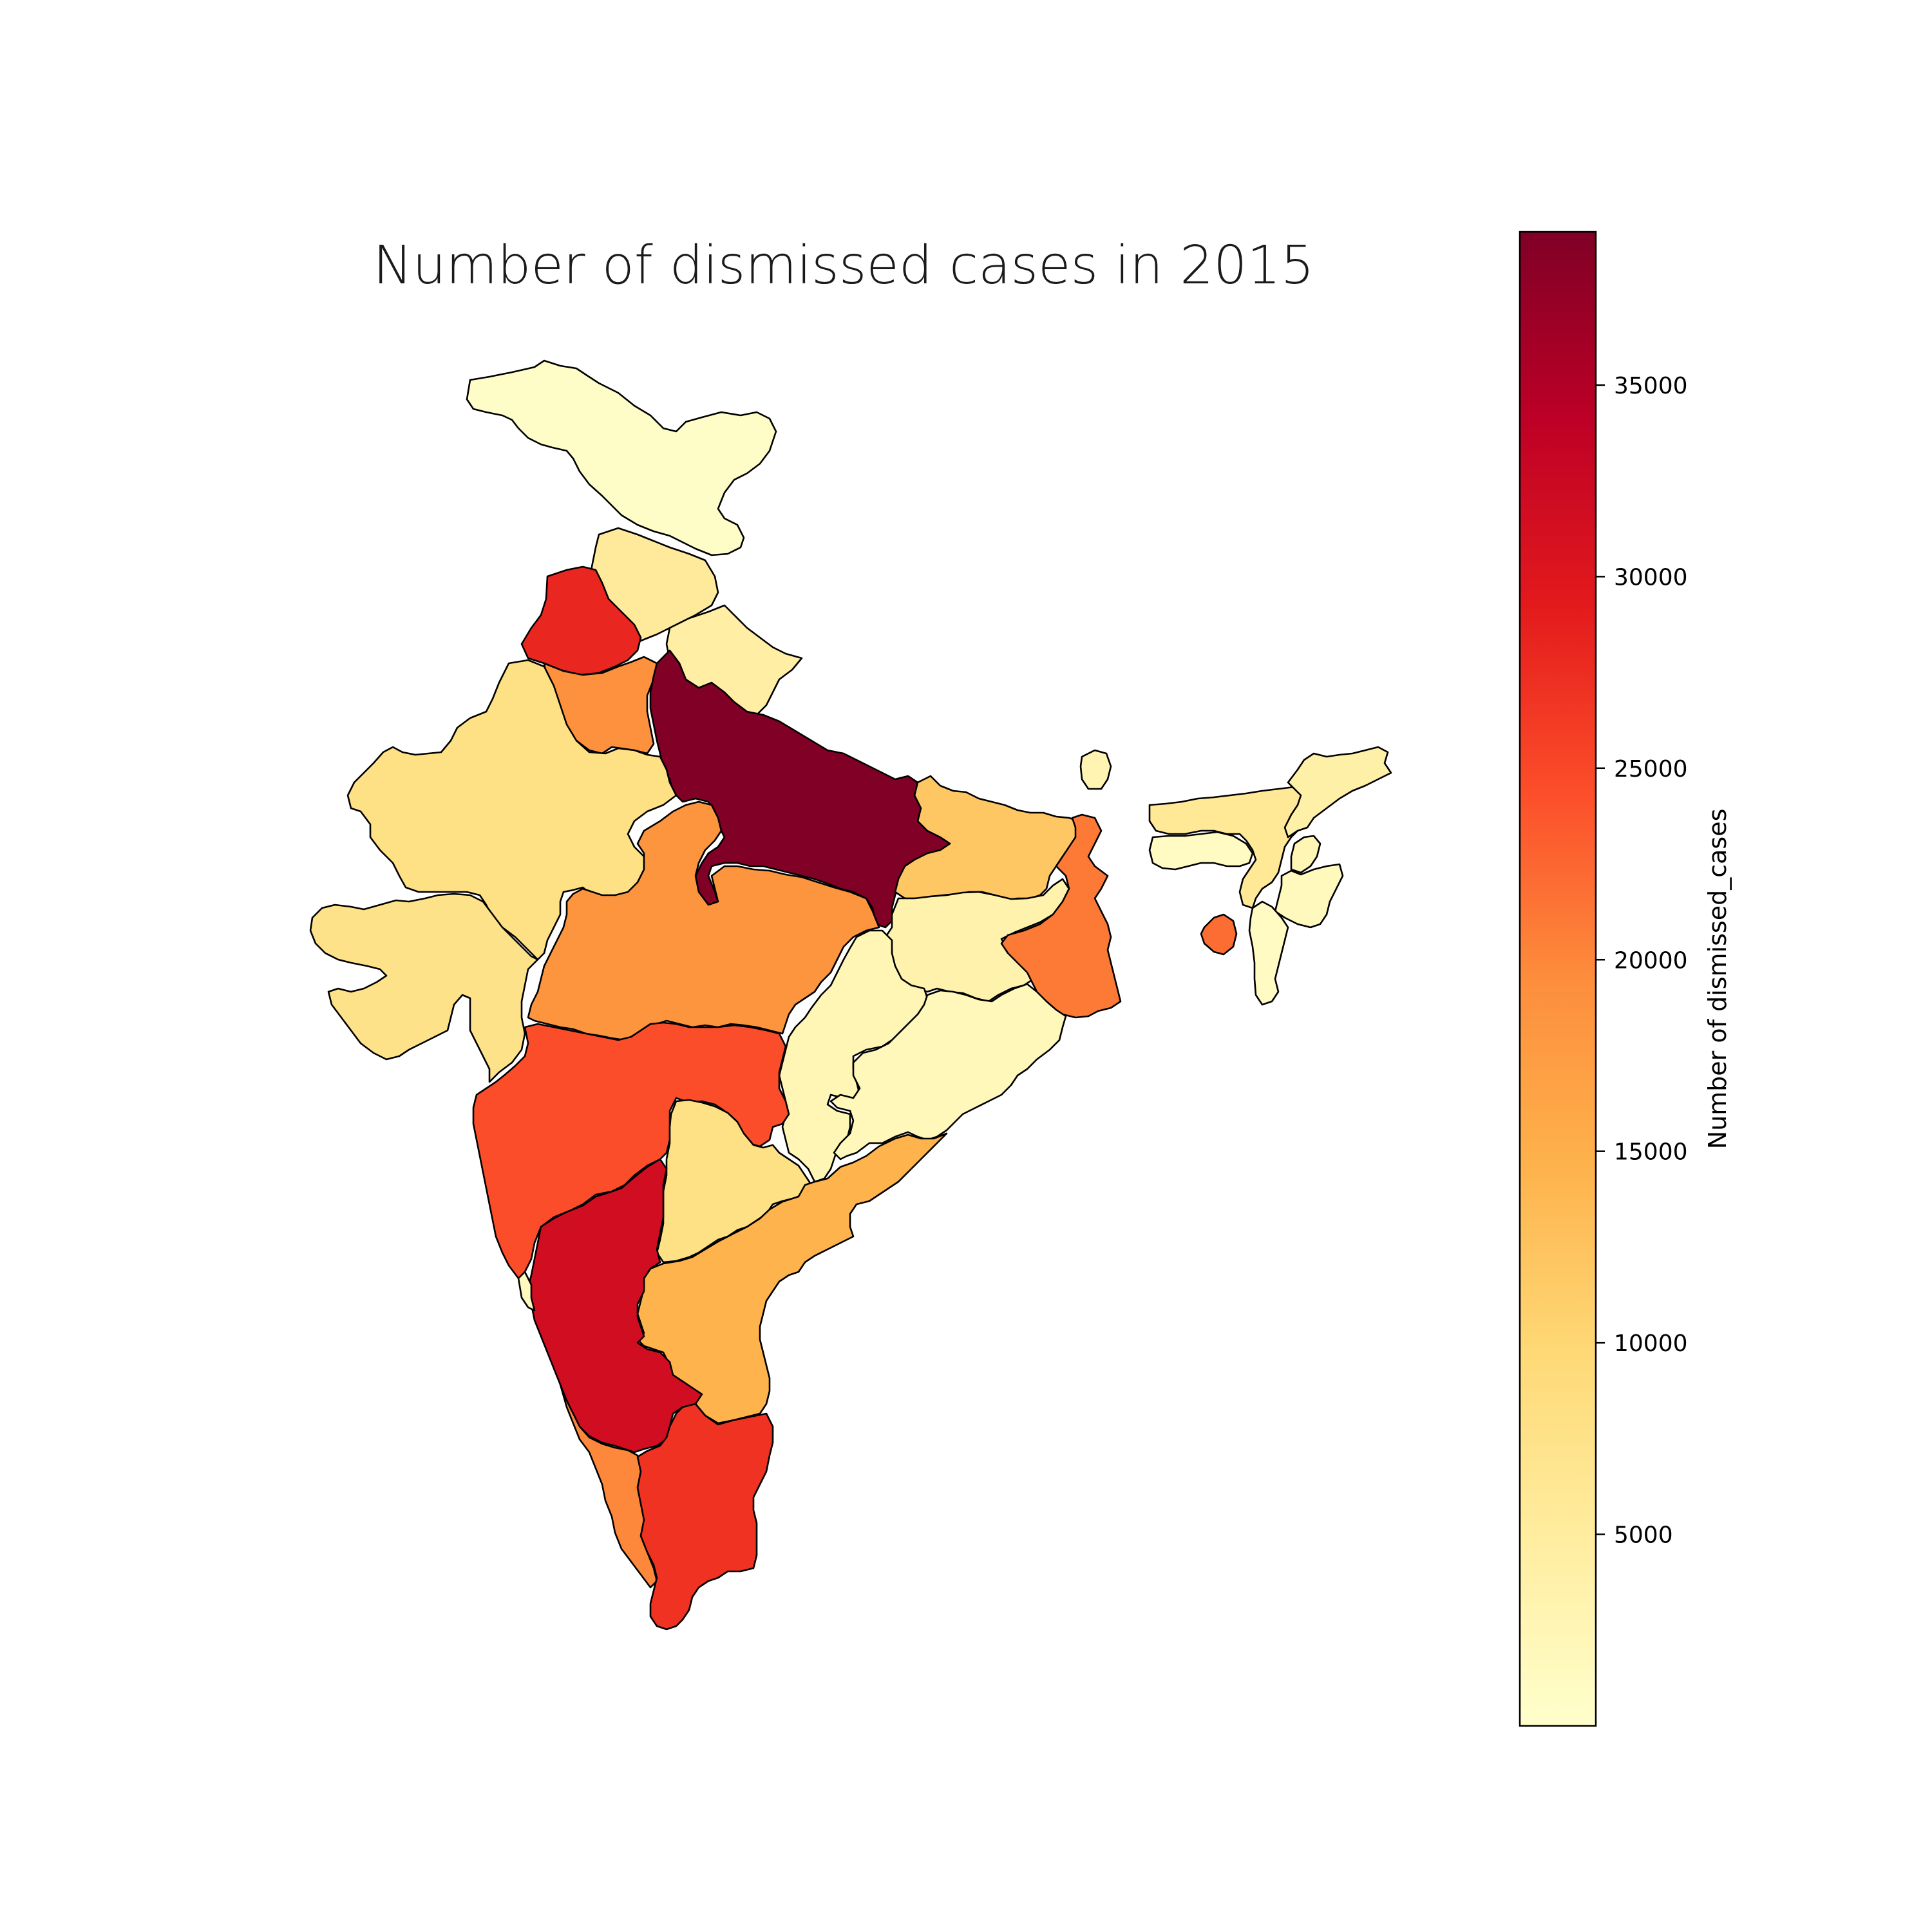  Describe the element at coordinates (1651, 386) in the screenshot. I see `colorbar-tick-label: 35000` at that location.